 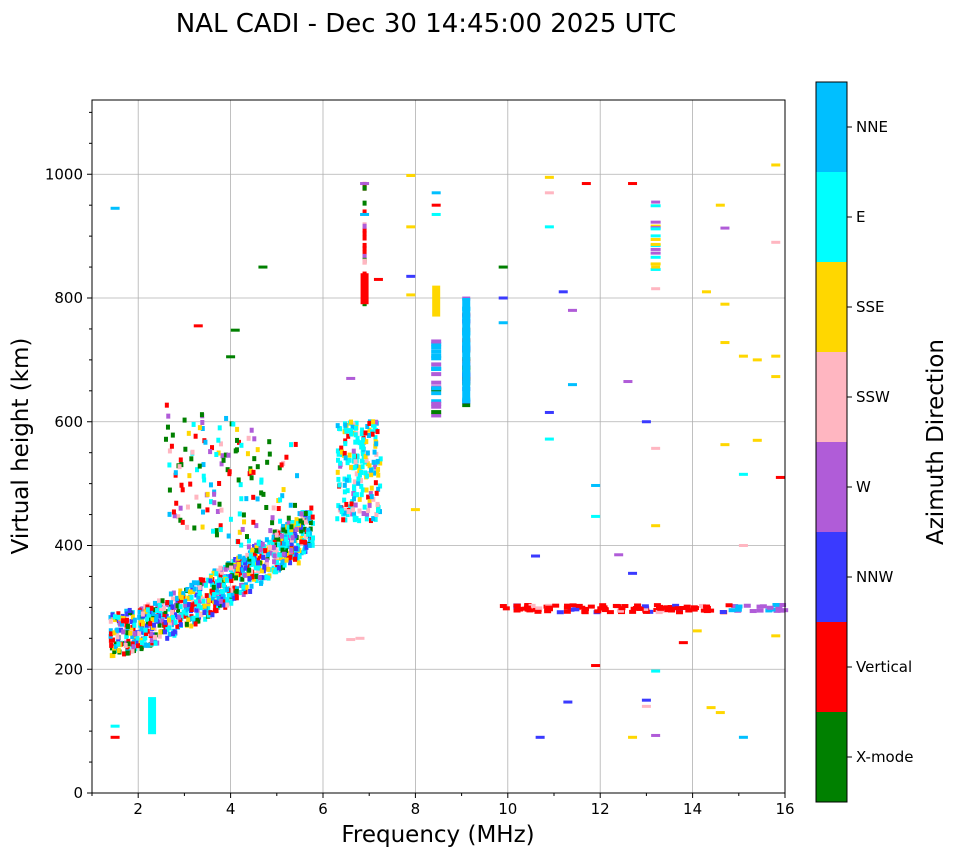 What do you see at coordinates (784, 809) in the screenshot?
I see `x-tick-label: 16` at bounding box center [784, 809].